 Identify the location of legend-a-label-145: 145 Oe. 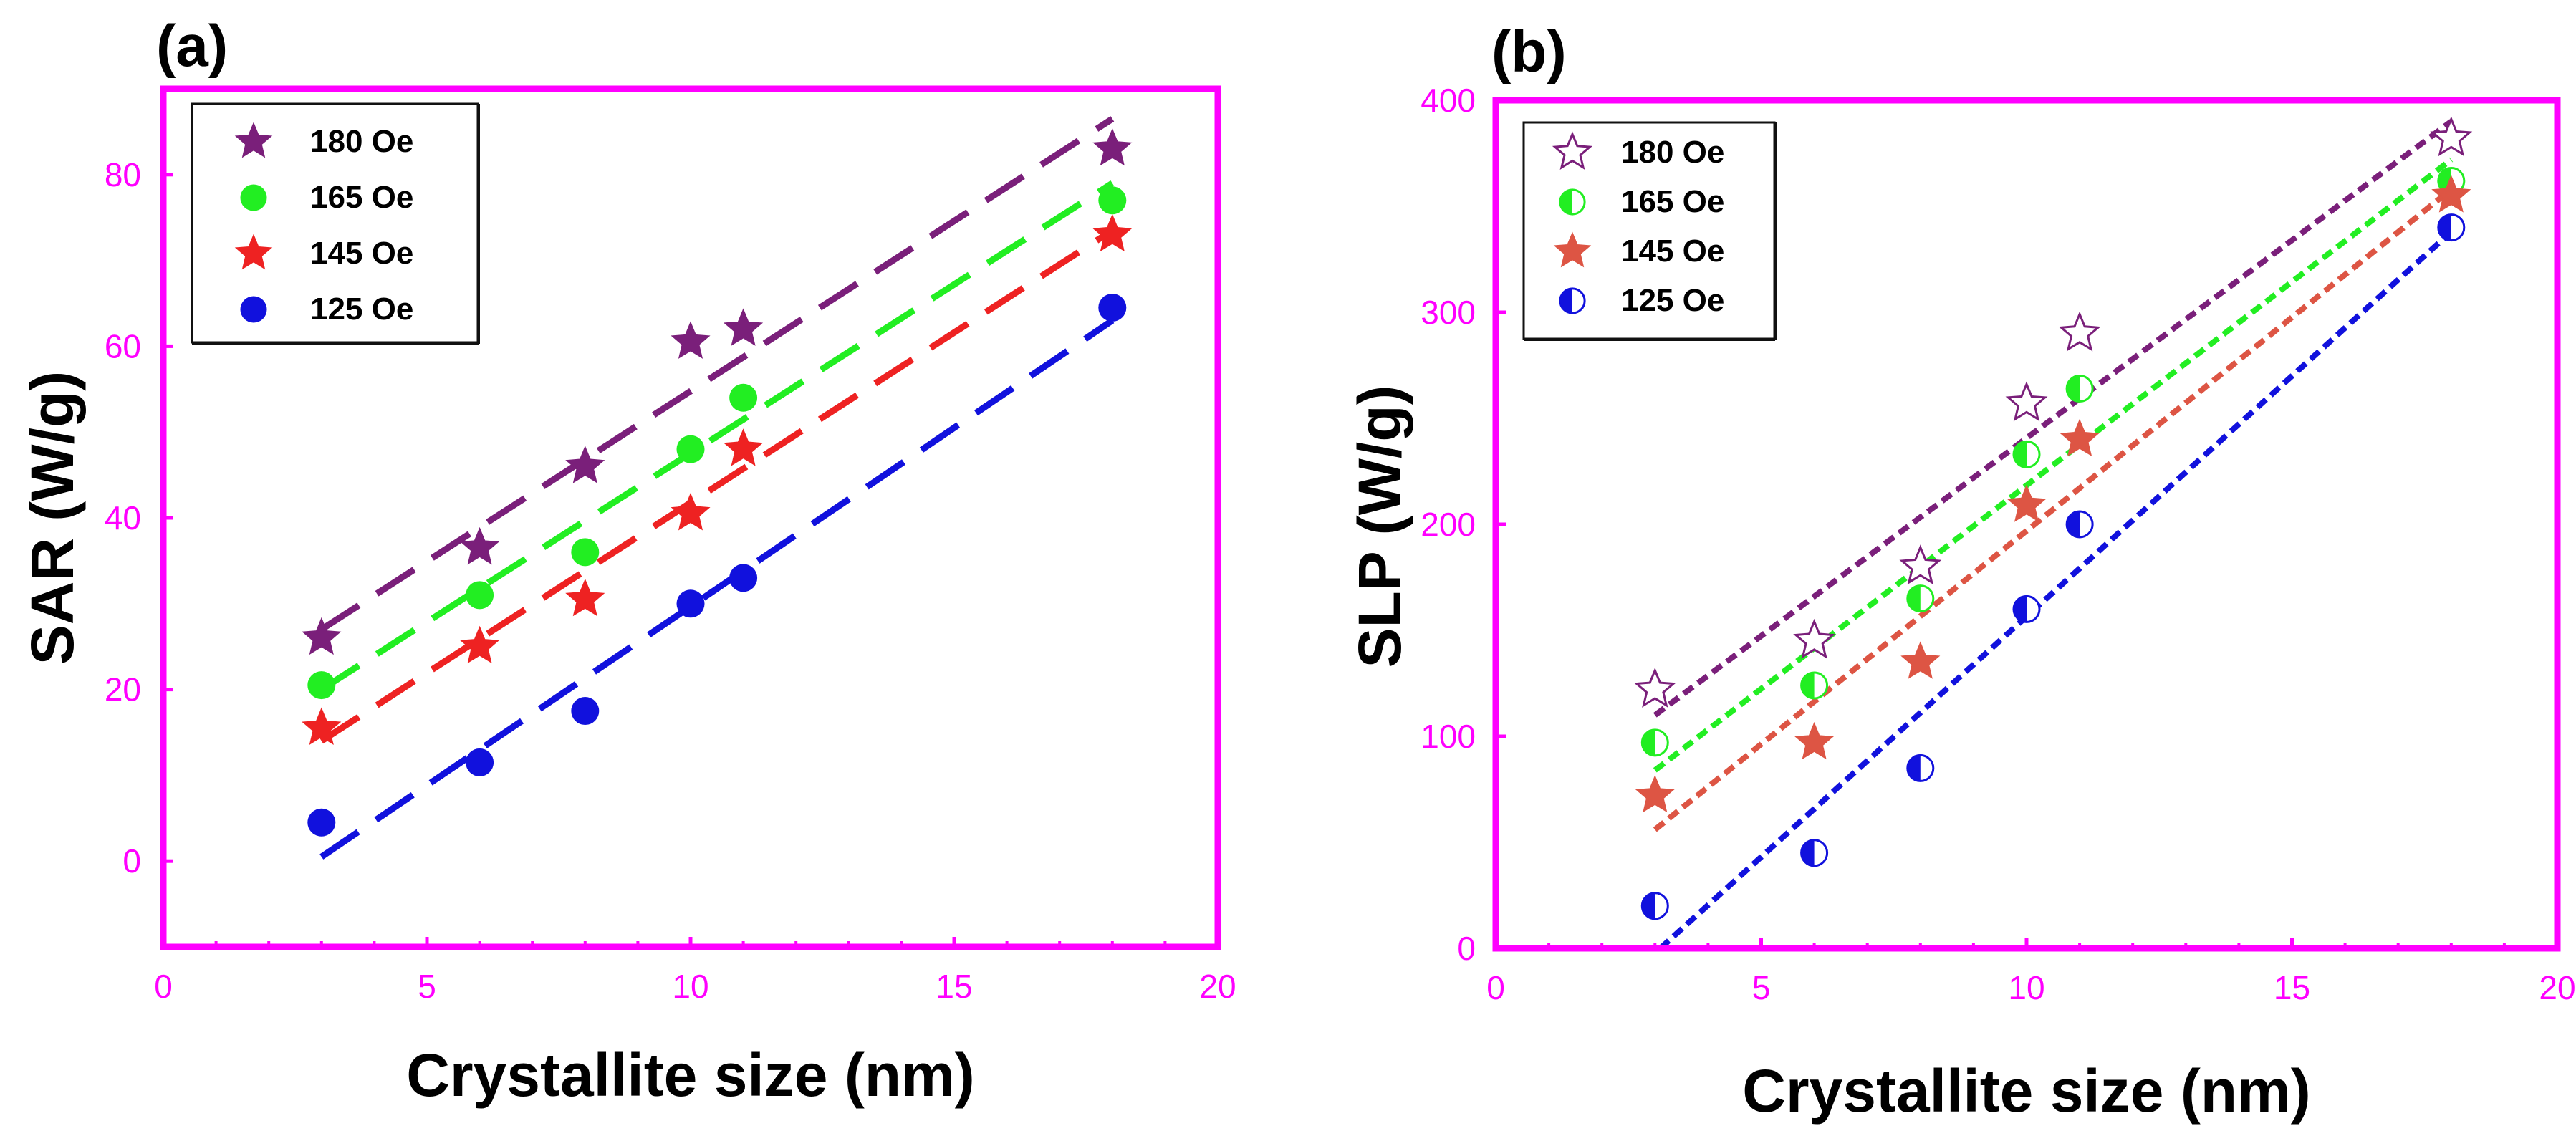
(361, 253).